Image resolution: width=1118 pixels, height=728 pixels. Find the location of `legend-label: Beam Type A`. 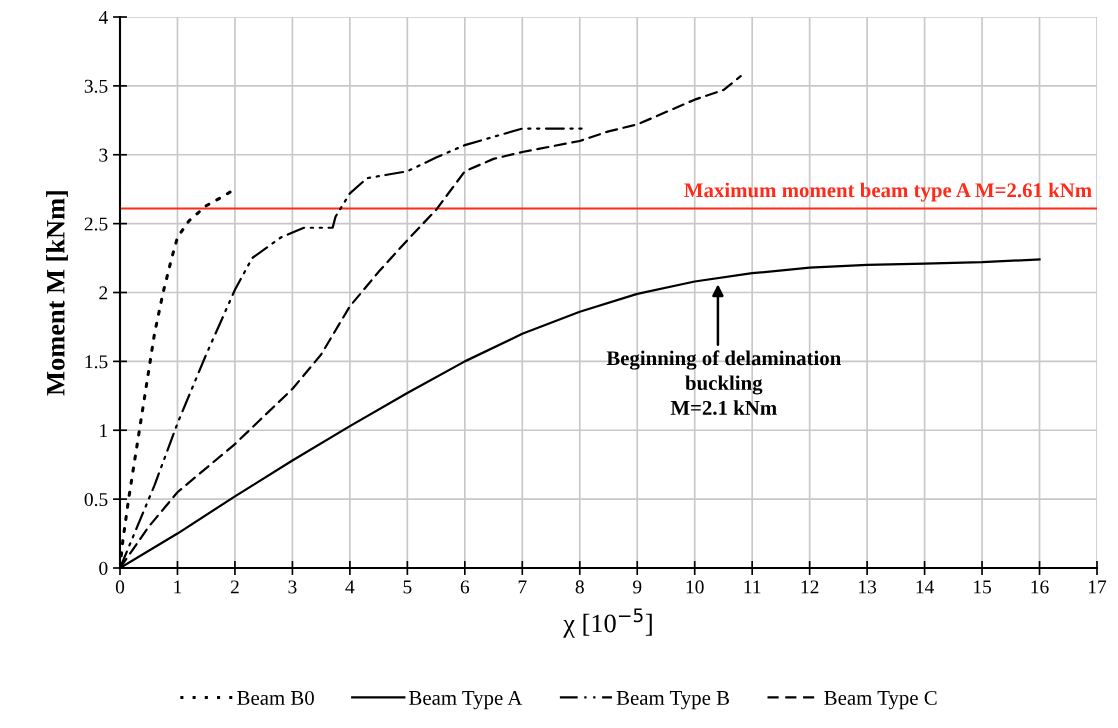

legend-label: Beam Type A is located at coordinates (466, 700).